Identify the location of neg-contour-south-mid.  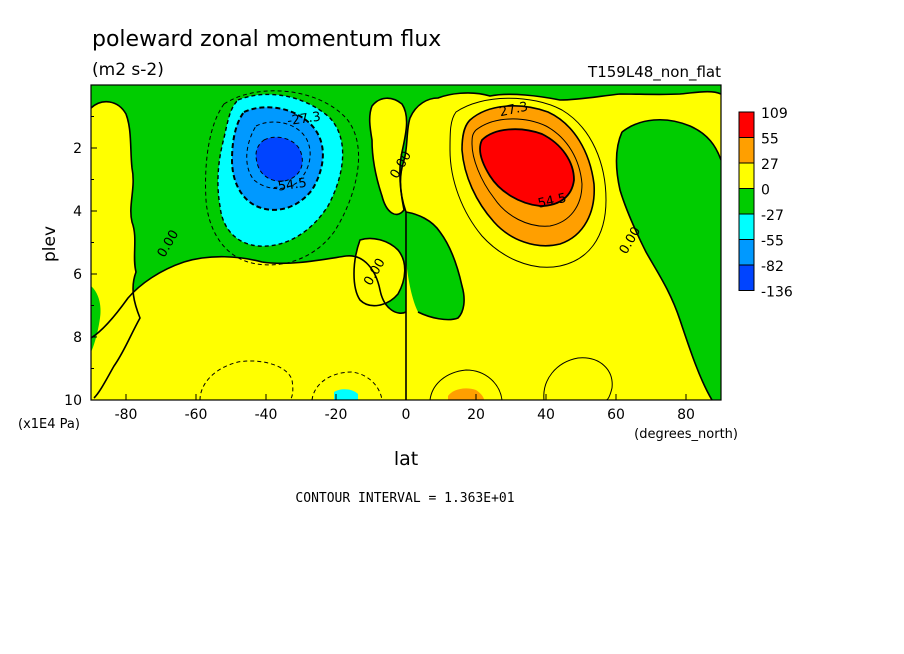
(347, 385).